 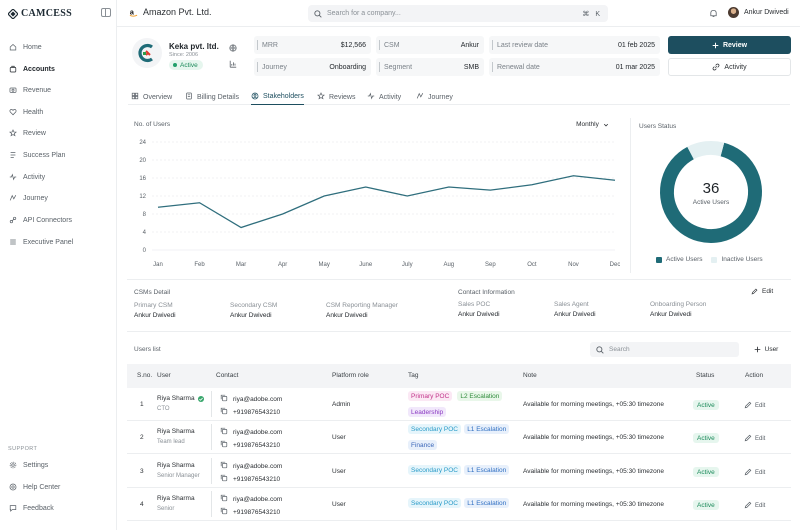 I want to click on sidebar-item-label: Success Plan, so click(x=44, y=155).